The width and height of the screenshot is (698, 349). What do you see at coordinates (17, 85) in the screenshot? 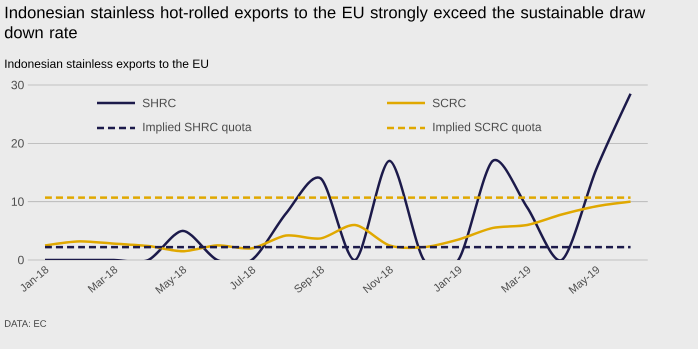
I see `y-tick-label: 30` at bounding box center [17, 85].